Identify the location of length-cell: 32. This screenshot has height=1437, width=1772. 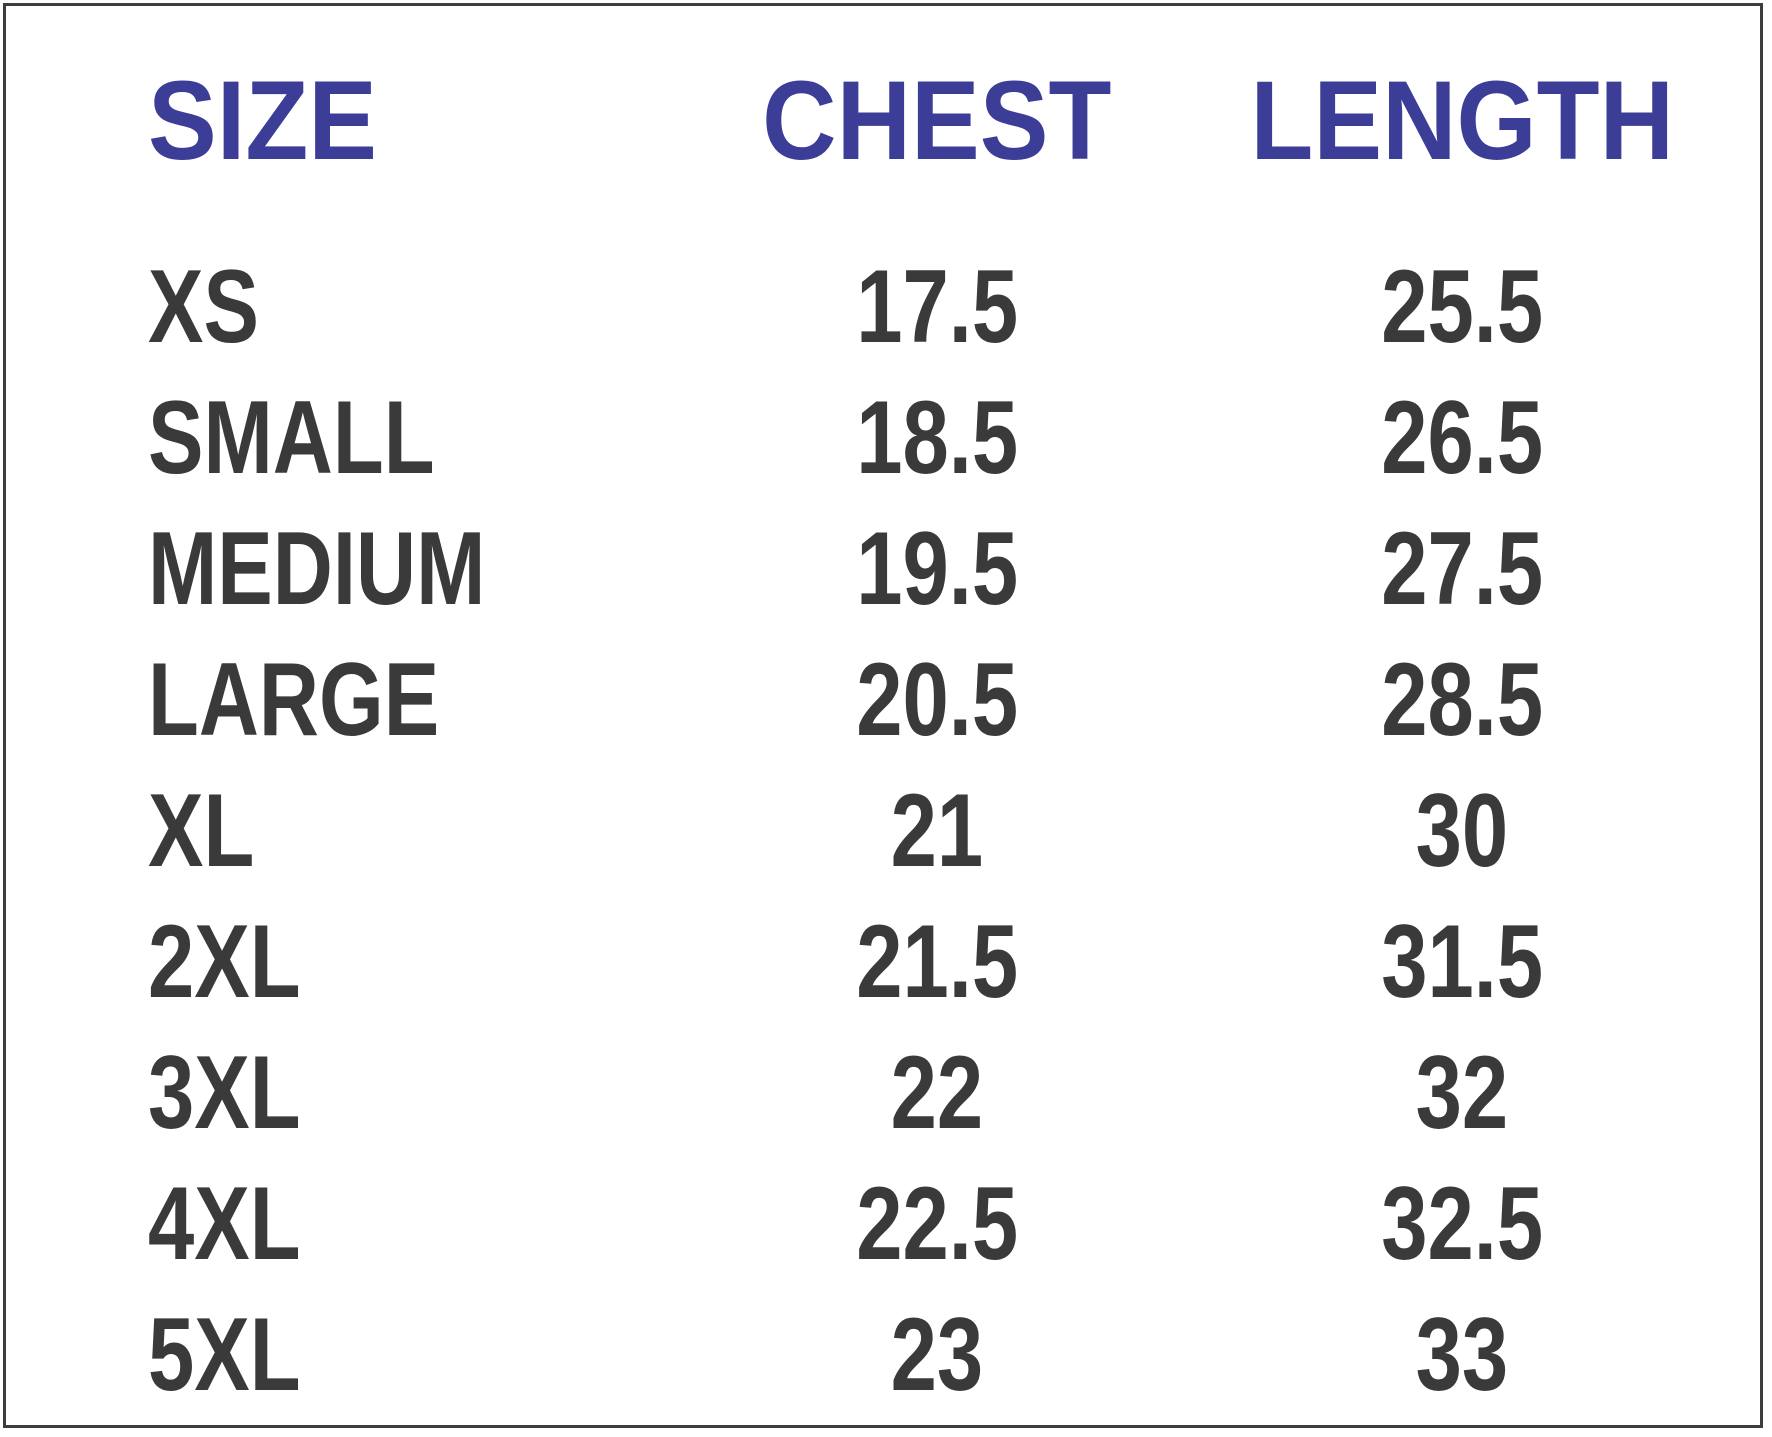
(1462, 1093).